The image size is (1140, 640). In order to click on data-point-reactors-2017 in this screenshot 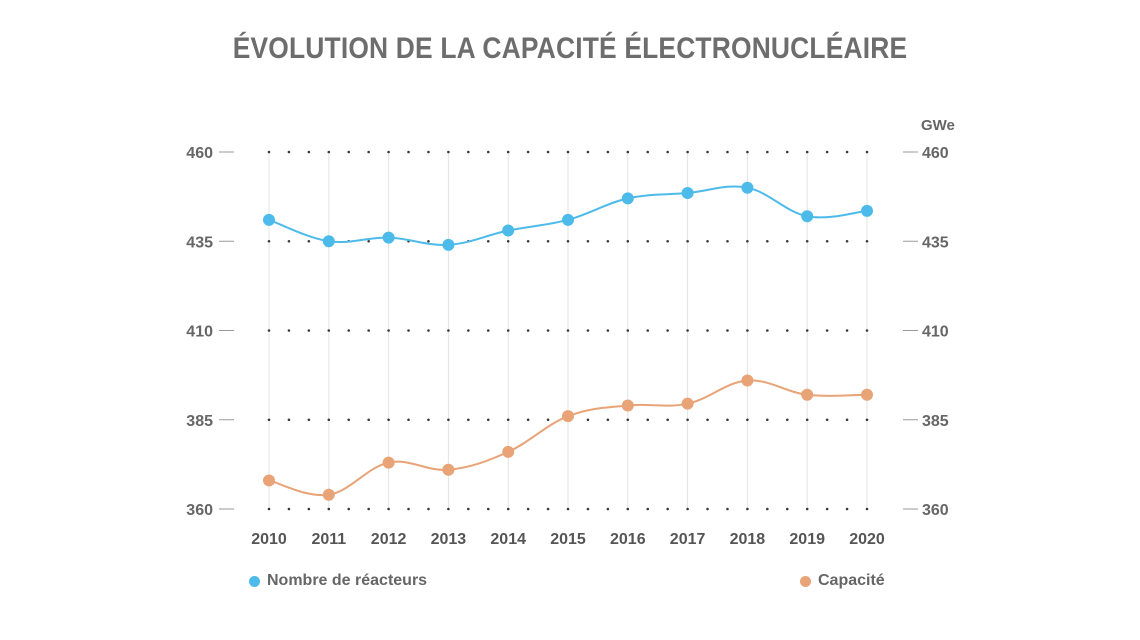, I will do `click(687, 193)`.